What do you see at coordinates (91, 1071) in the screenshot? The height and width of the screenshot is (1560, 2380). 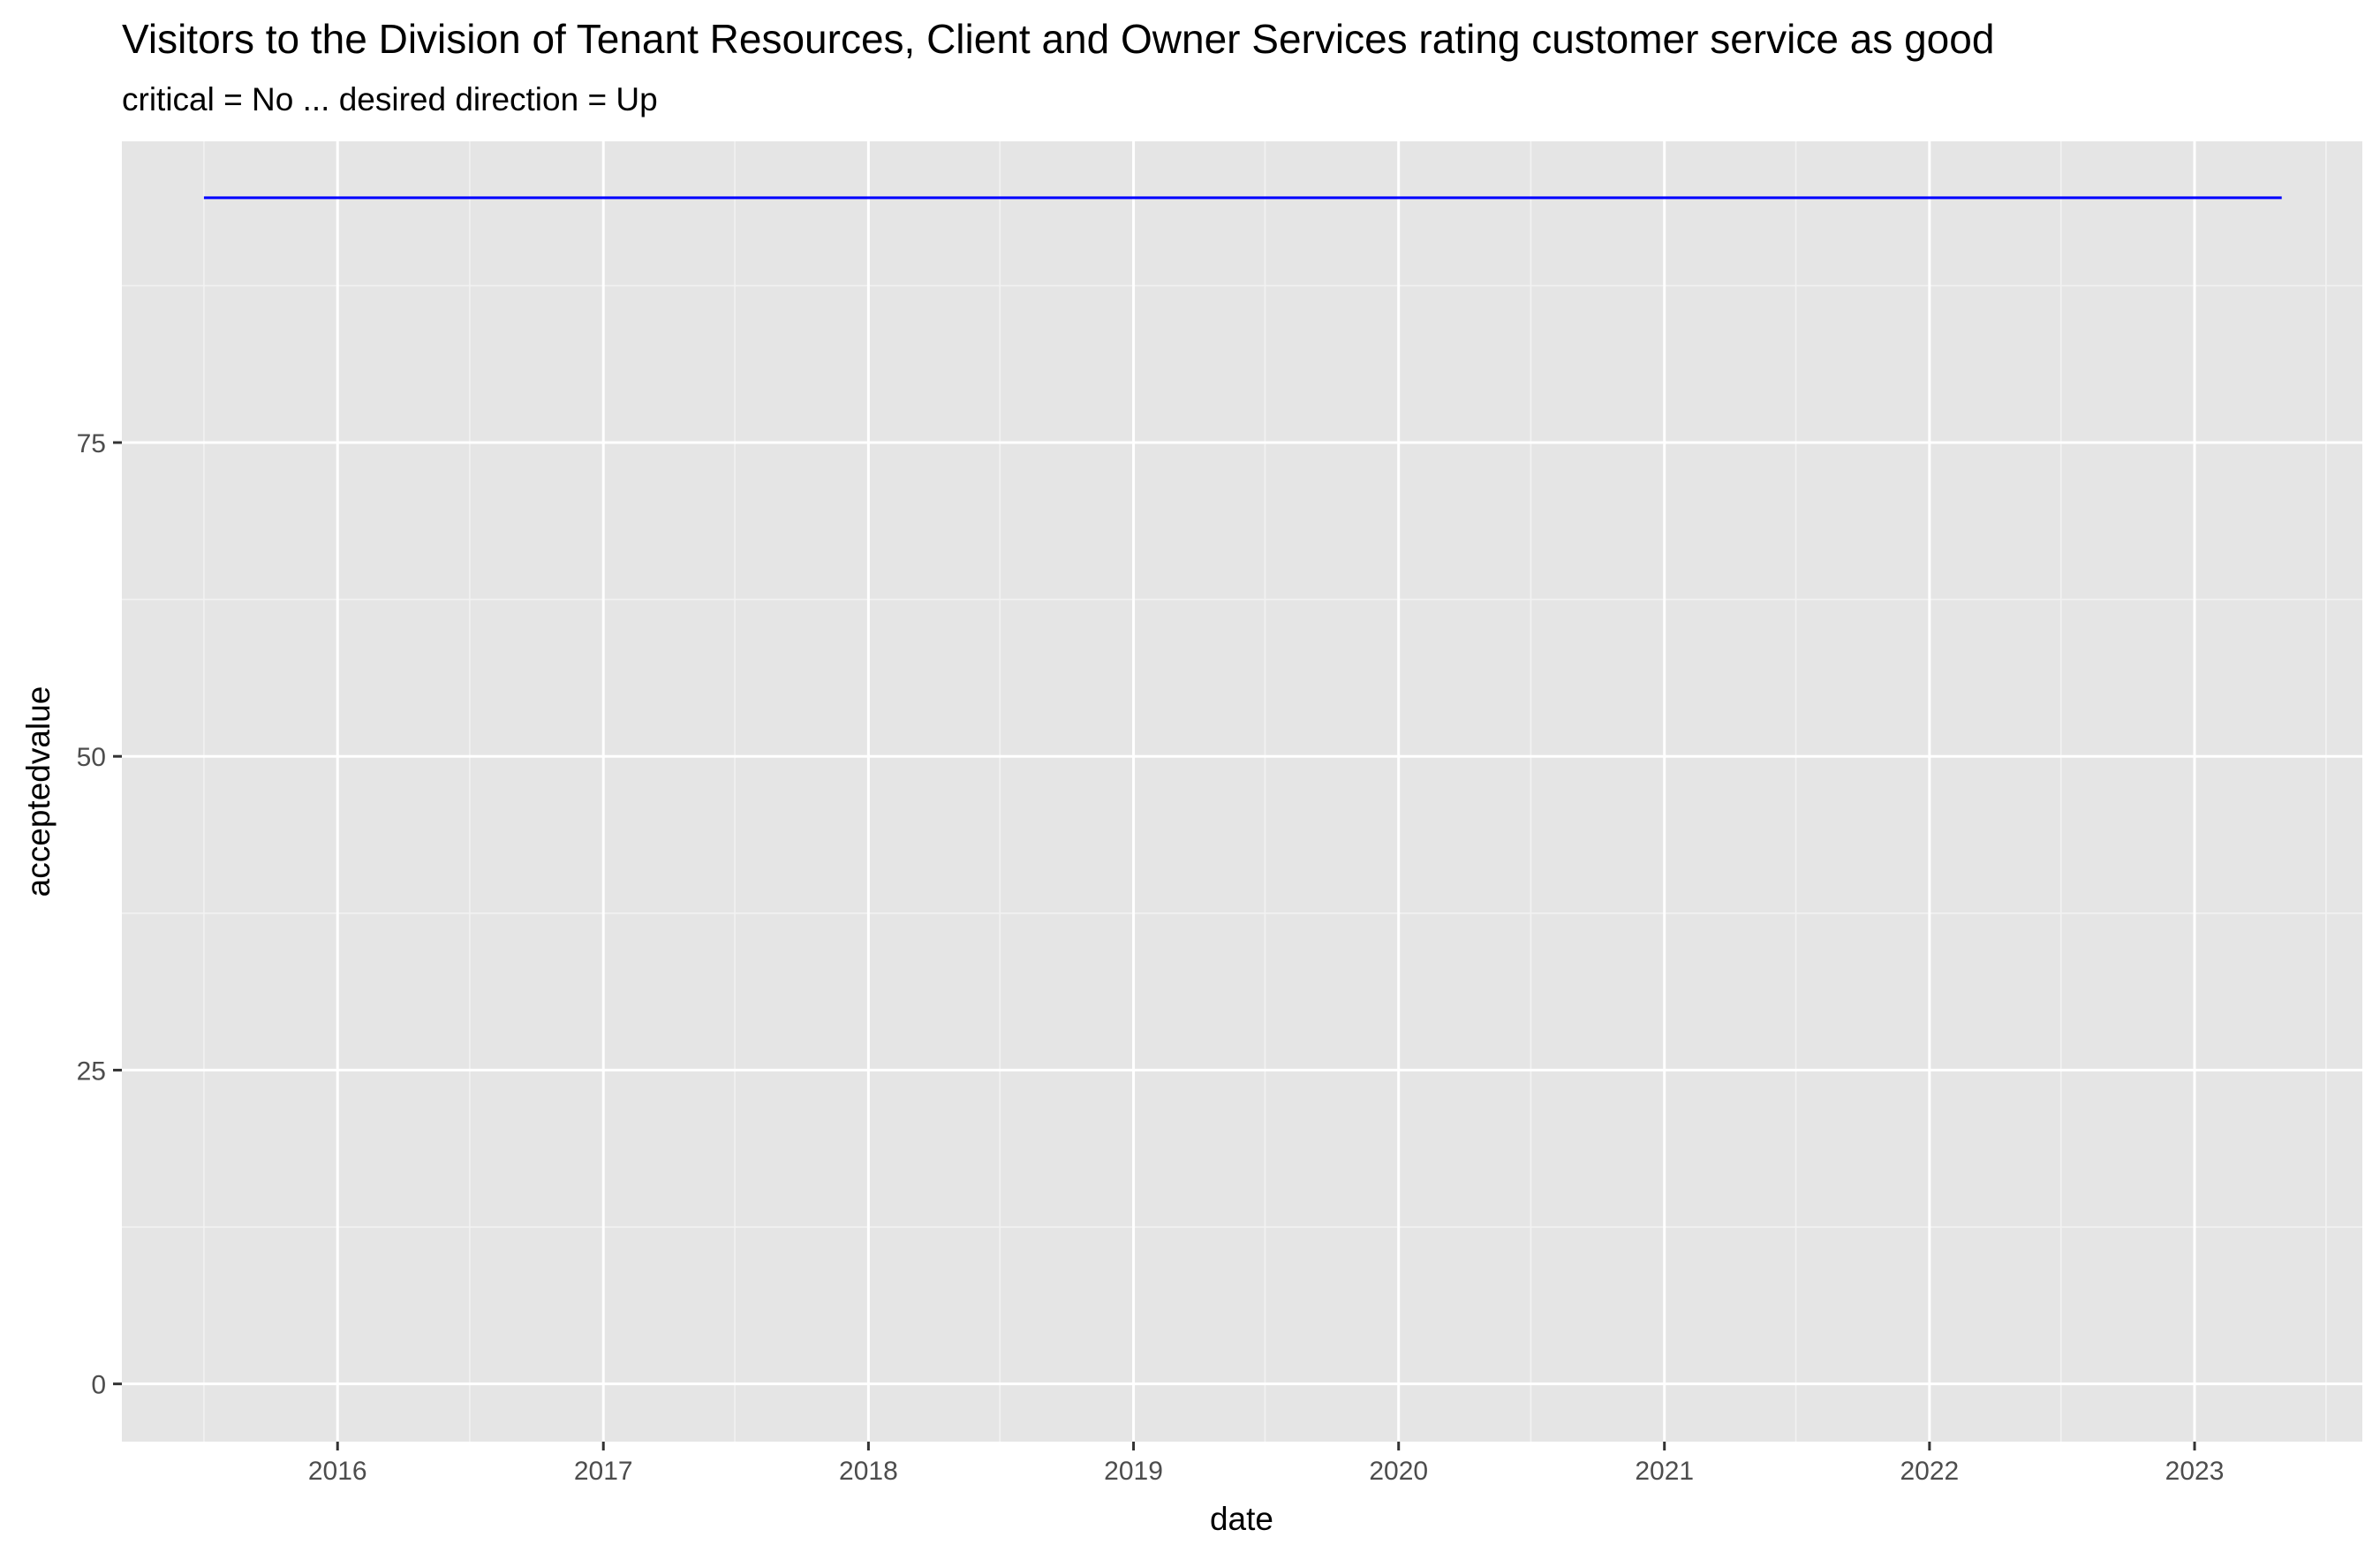 I see `y-tick-label: 25` at bounding box center [91, 1071].